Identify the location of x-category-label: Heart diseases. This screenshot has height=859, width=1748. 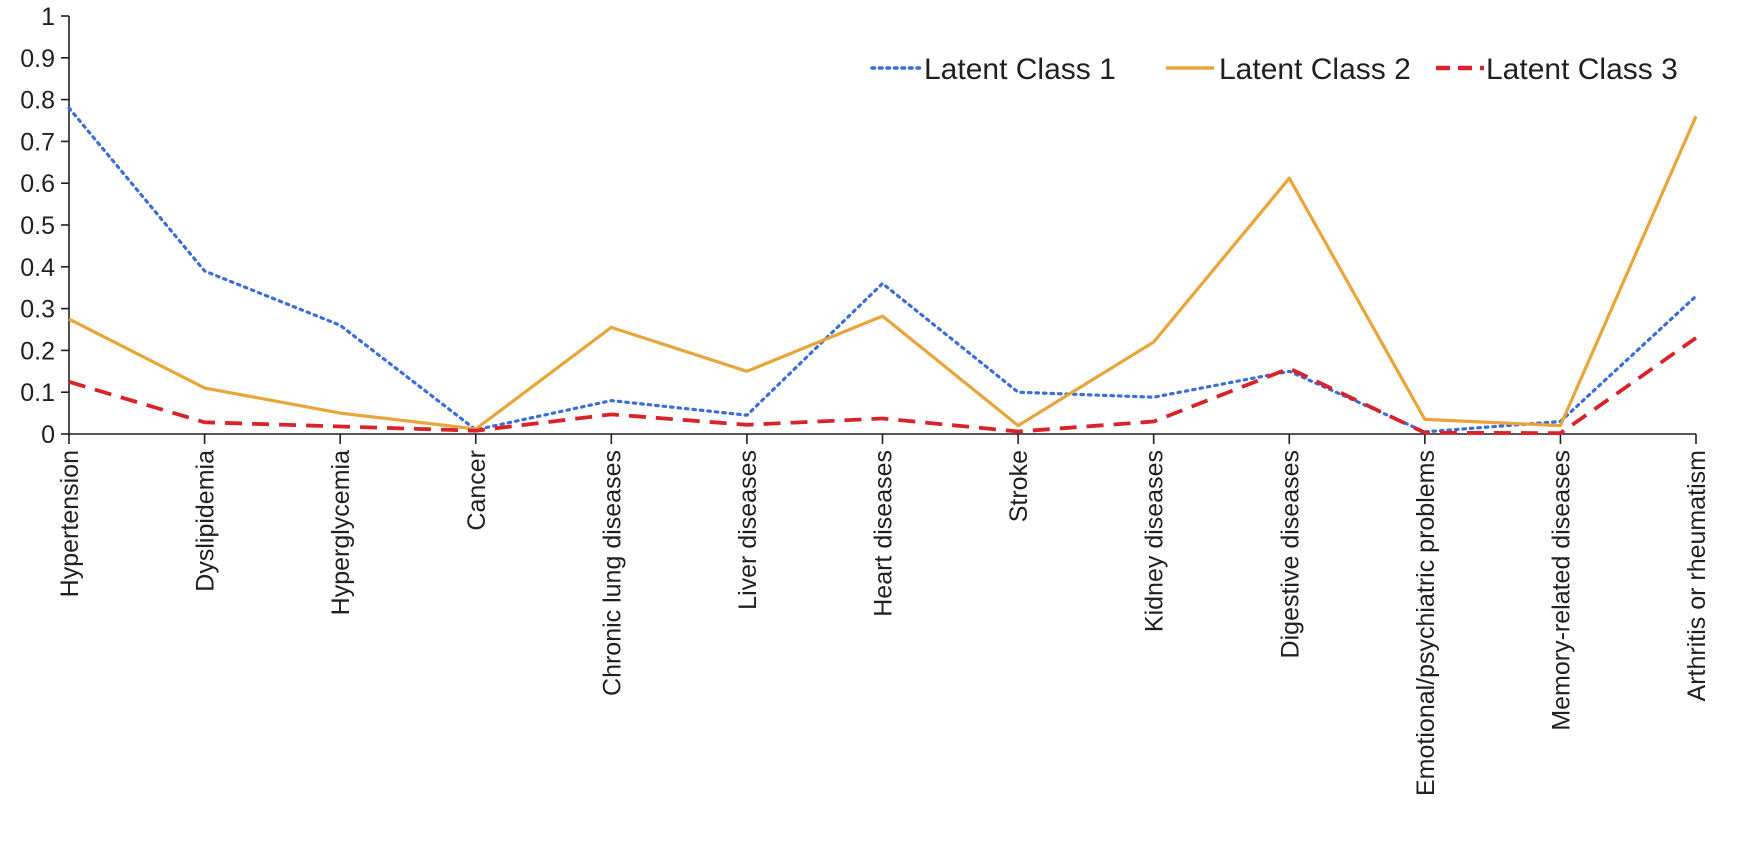
(884, 533).